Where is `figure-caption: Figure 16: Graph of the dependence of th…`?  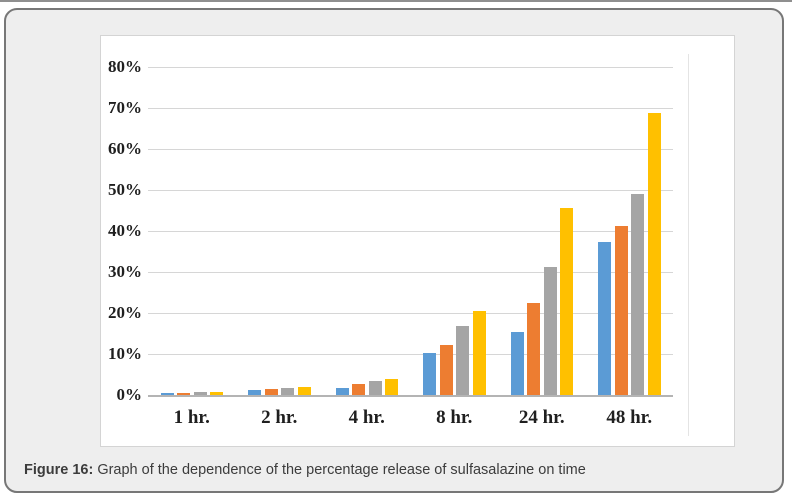
figure-caption: Figure 16: Graph of the dependence of th… is located at coordinates (394, 470).